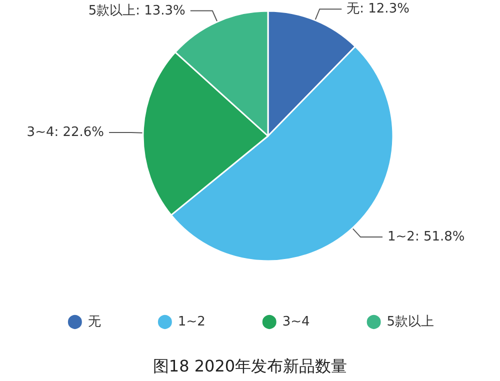 This screenshot has height=381, width=500. Describe the element at coordinates (296, 322) in the screenshot. I see `legend-label: 3~4` at that location.